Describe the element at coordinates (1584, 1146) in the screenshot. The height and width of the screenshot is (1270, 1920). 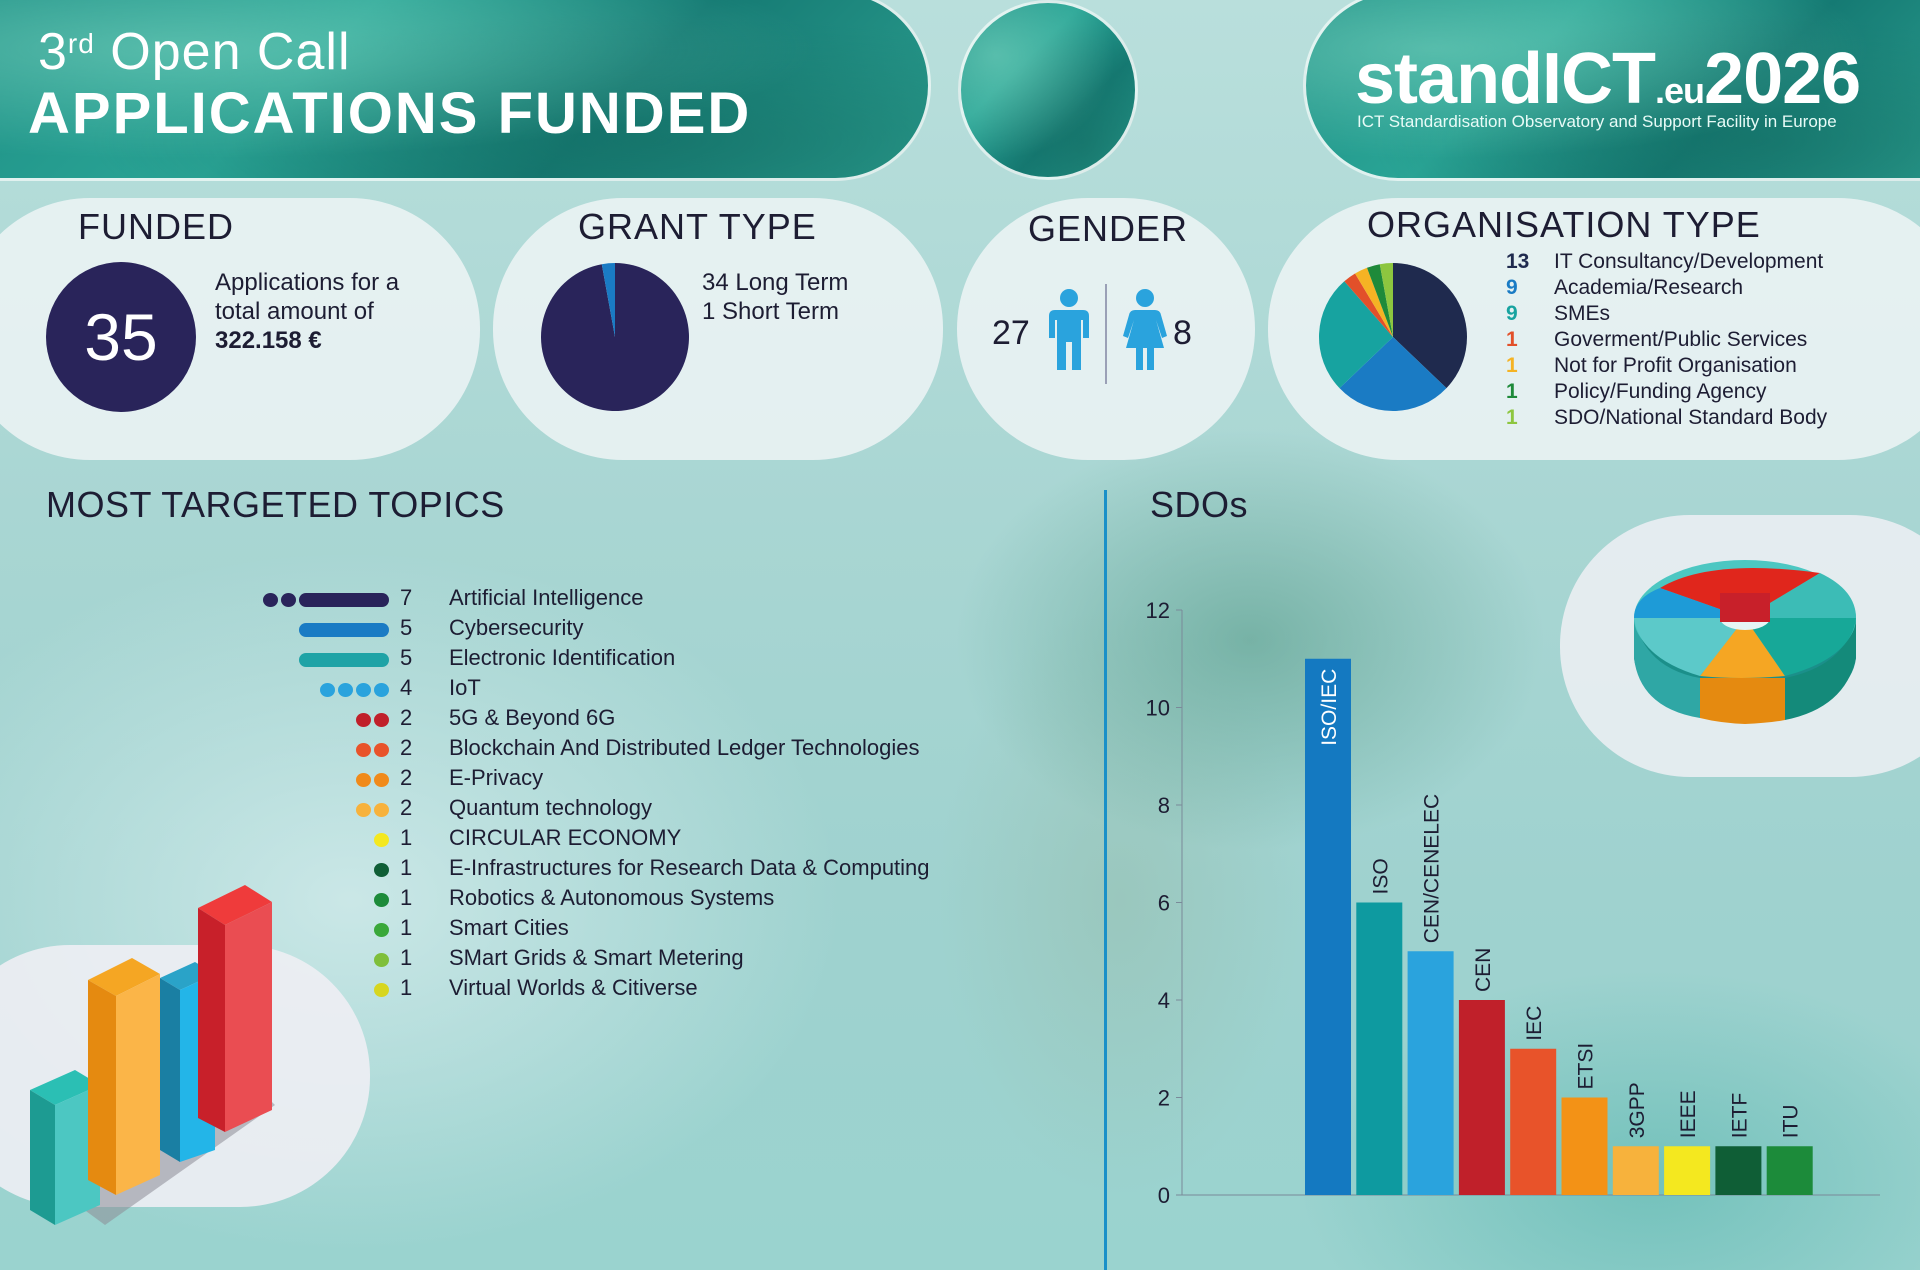
I see `bar-etsi` at that location.